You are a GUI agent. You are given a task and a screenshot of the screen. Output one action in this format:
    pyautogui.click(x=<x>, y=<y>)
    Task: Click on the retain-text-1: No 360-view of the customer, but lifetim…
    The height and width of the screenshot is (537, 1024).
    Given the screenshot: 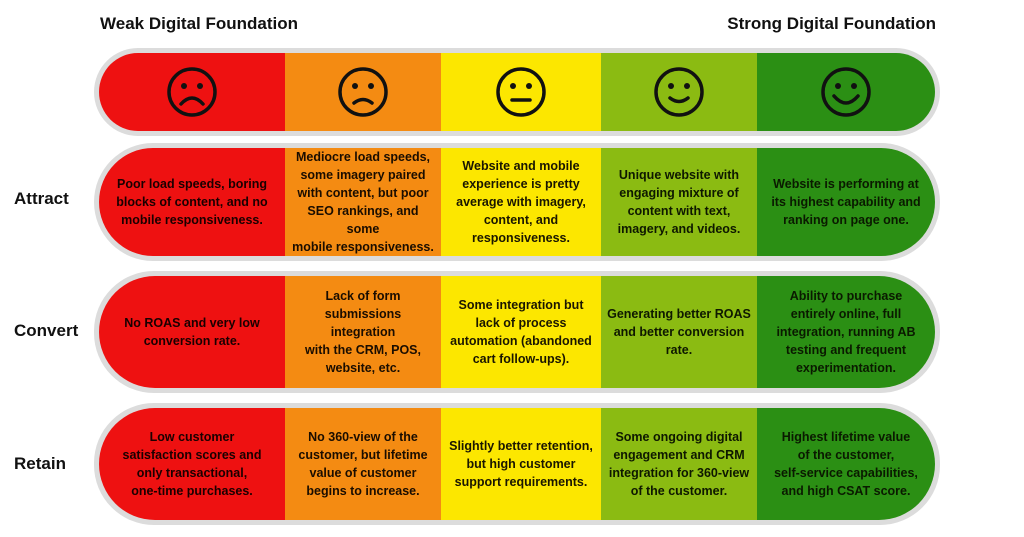 What is the action you would take?
    pyautogui.click(x=363, y=464)
    